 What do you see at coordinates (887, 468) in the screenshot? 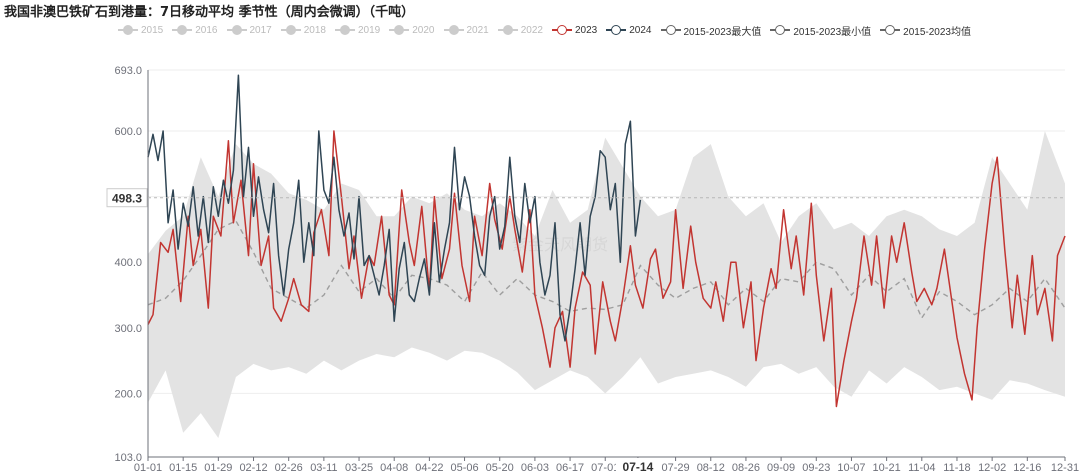
I see `x-tick-label: 10-21` at bounding box center [887, 468].